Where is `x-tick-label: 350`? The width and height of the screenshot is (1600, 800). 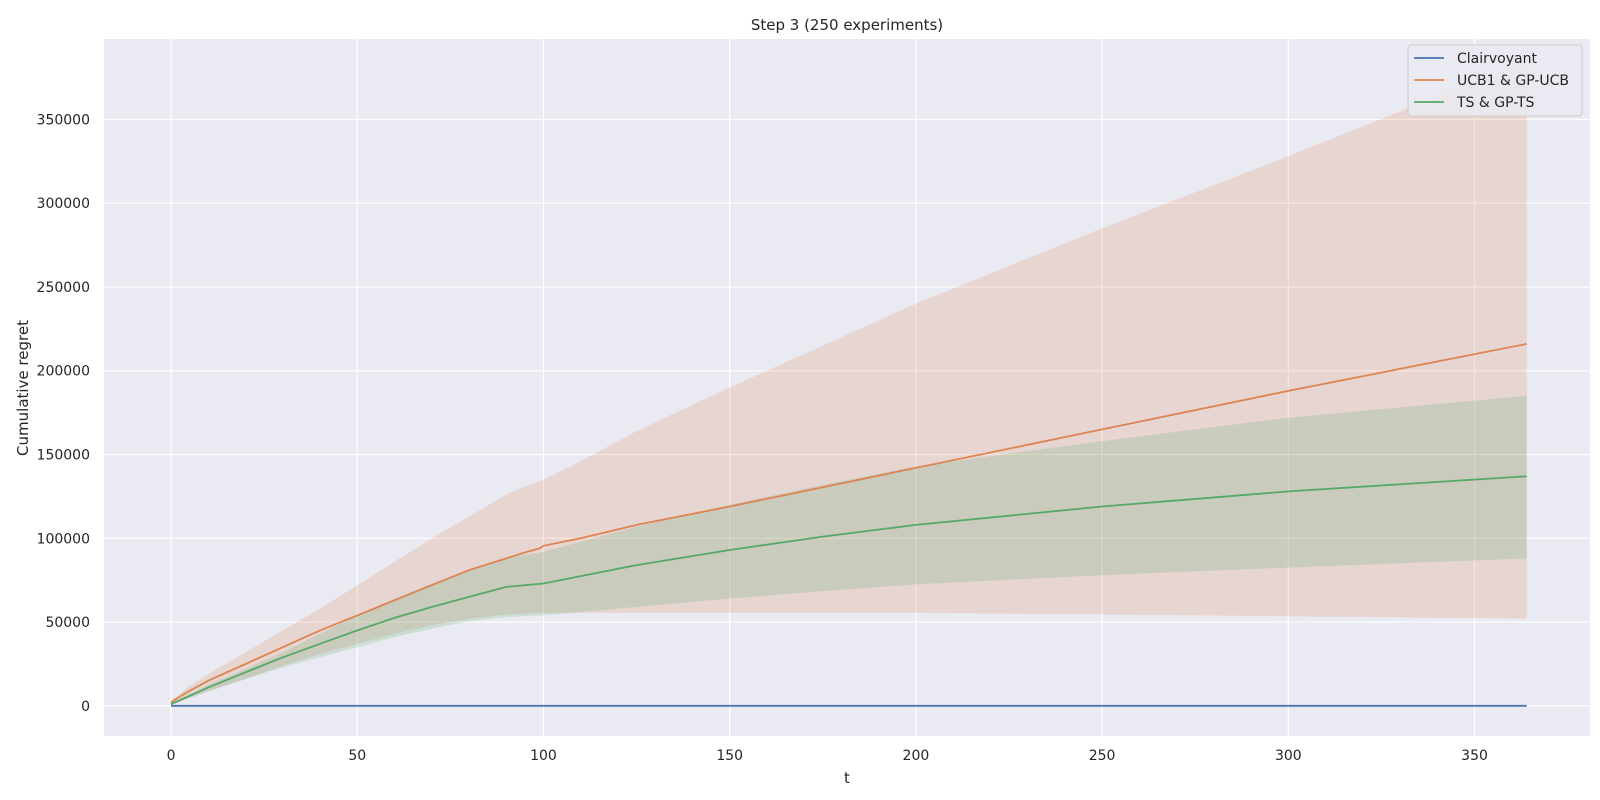
x-tick-label: 350 is located at coordinates (1474, 756).